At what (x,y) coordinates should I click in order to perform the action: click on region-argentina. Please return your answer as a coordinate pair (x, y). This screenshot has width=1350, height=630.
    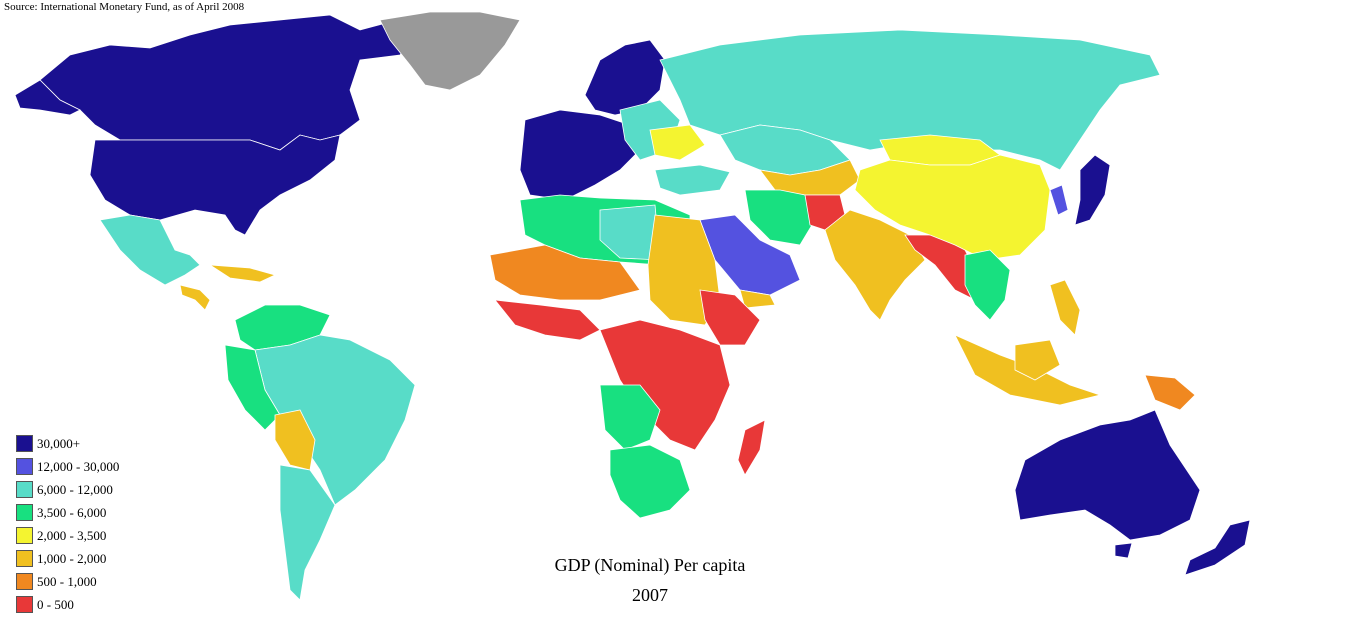
    Looking at the image, I should click on (307, 532).